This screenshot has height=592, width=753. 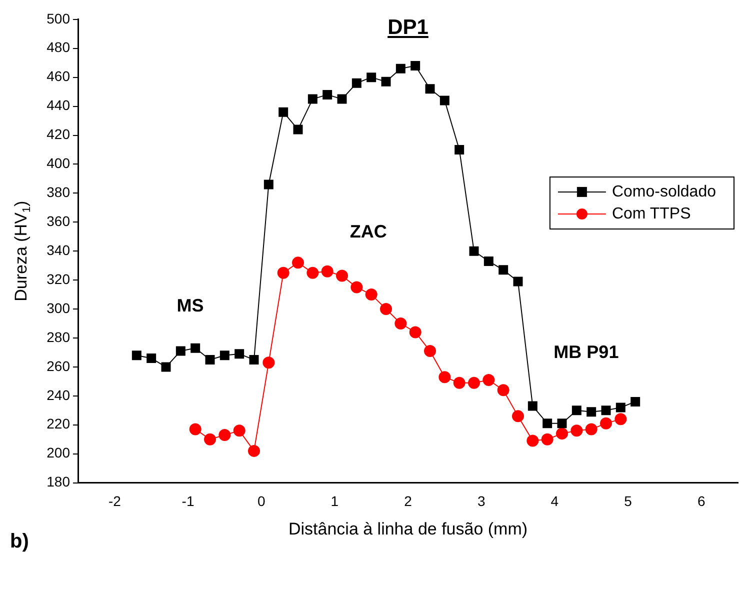 What do you see at coordinates (58, 105) in the screenshot?
I see `y-tick-label: 440` at bounding box center [58, 105].